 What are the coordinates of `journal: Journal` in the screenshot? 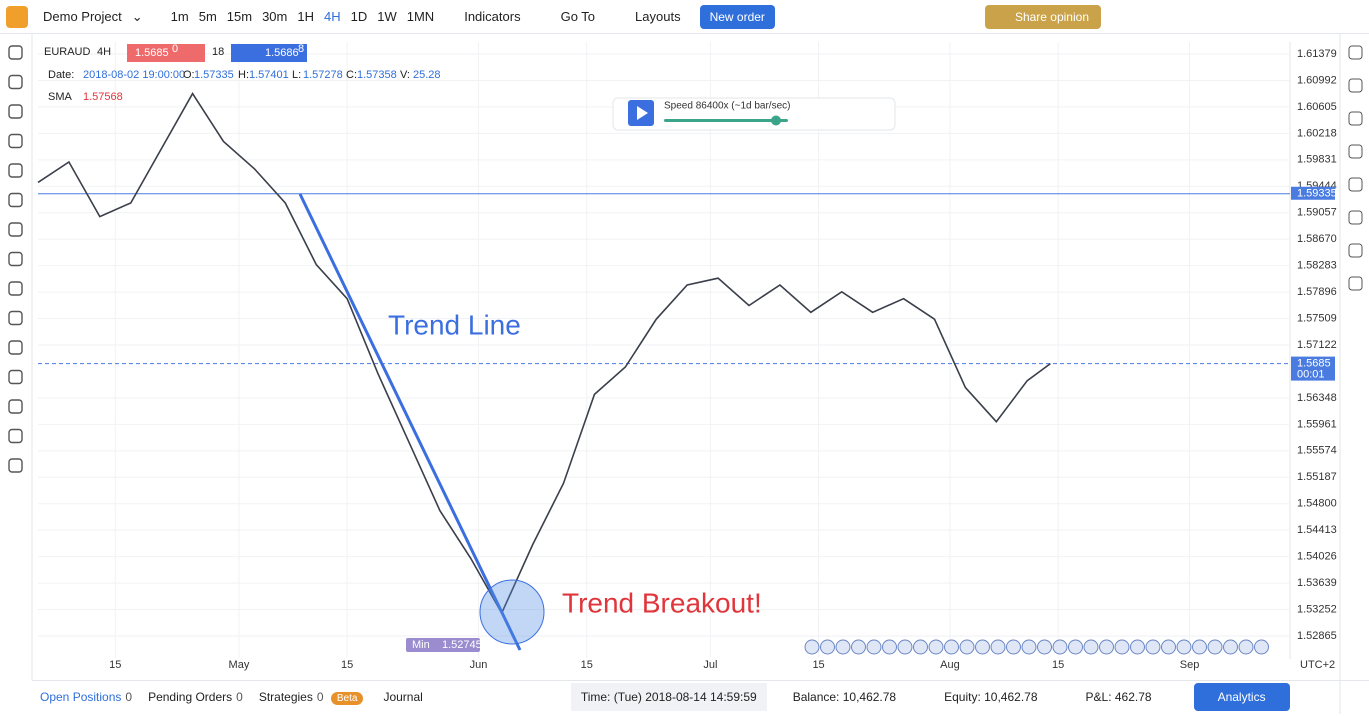 It's located at (403, 697).